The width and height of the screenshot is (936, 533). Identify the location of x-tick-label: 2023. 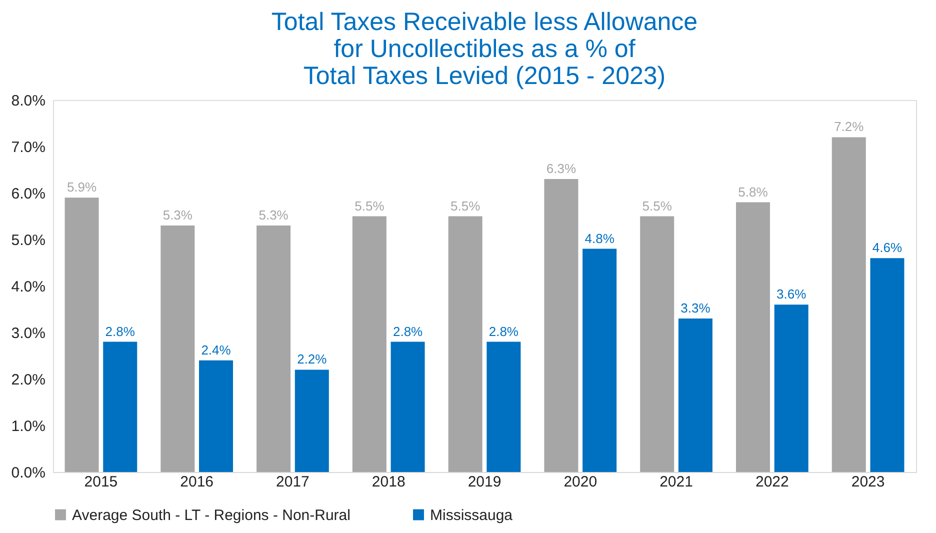
(868, 482).